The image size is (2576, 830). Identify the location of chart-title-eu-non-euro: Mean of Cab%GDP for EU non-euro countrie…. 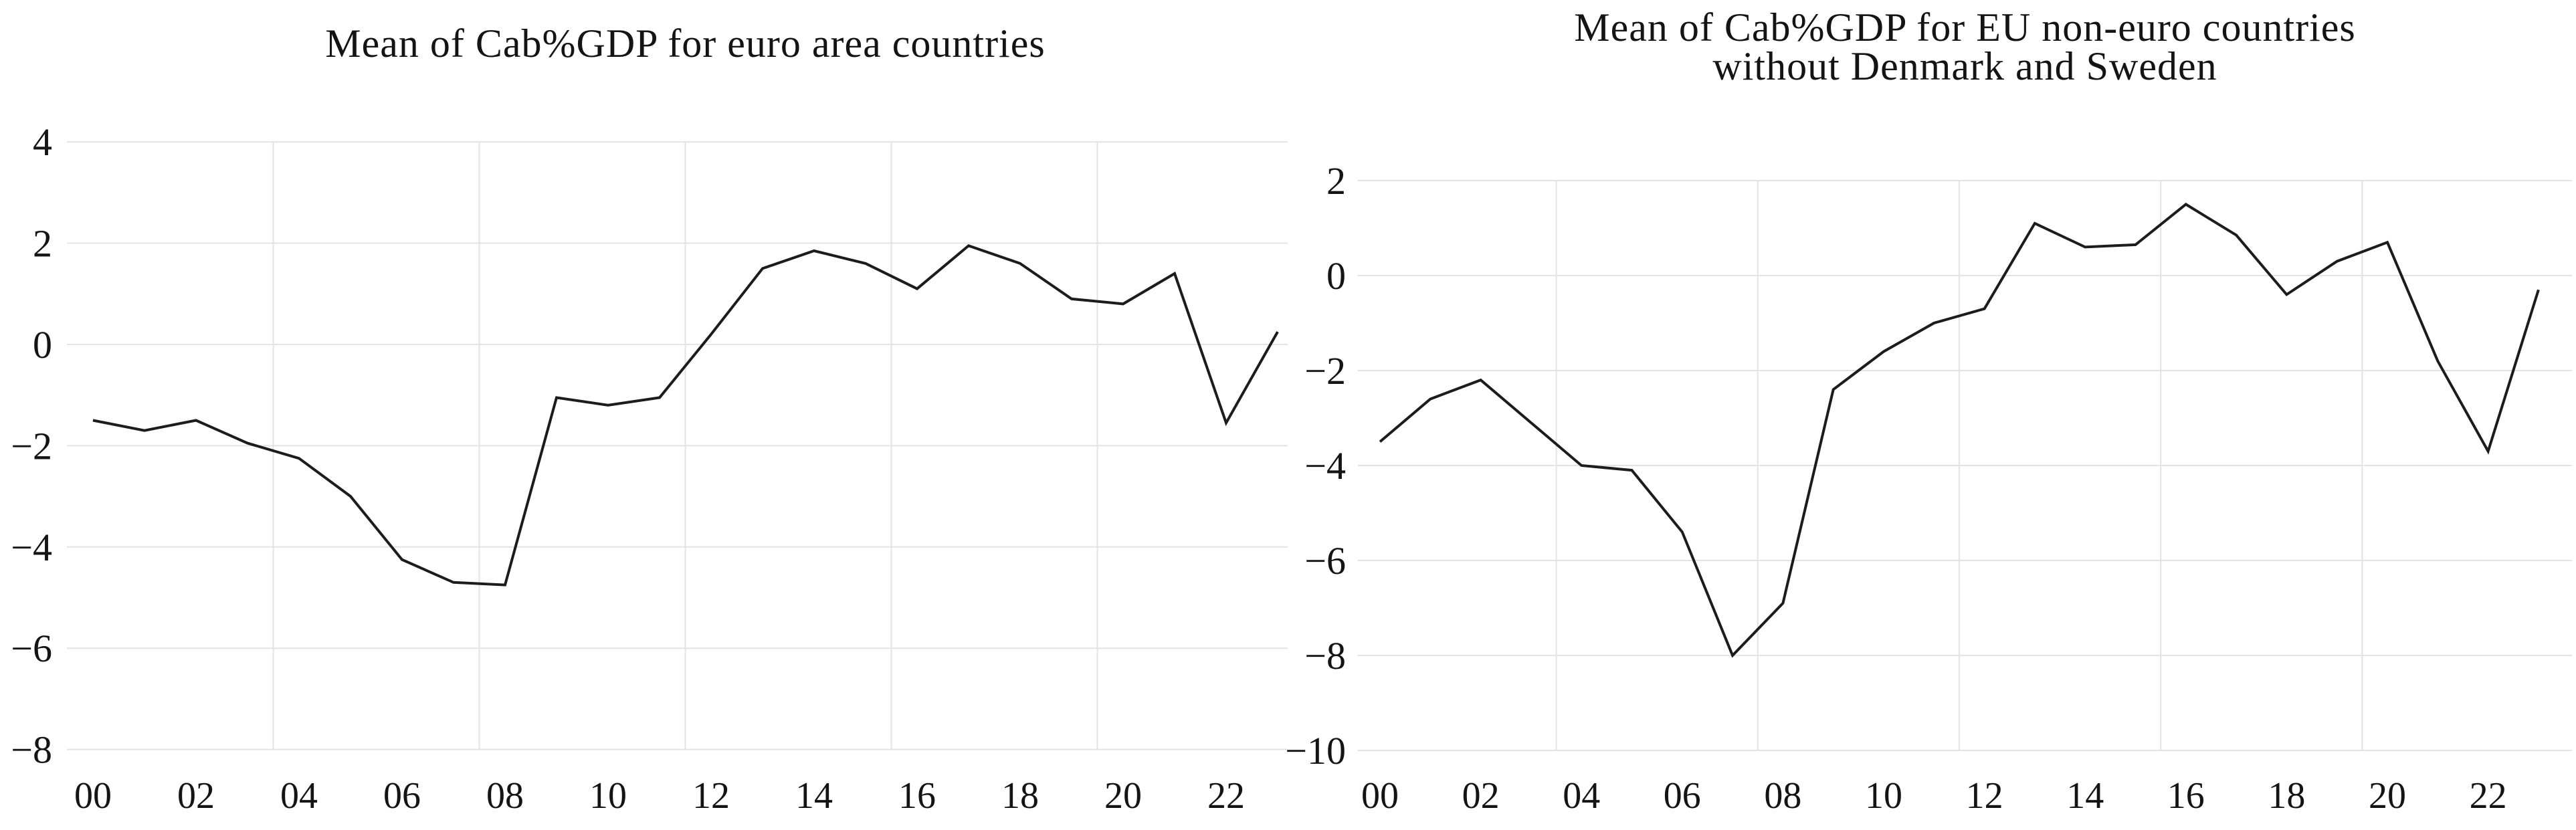
(1965, 46).